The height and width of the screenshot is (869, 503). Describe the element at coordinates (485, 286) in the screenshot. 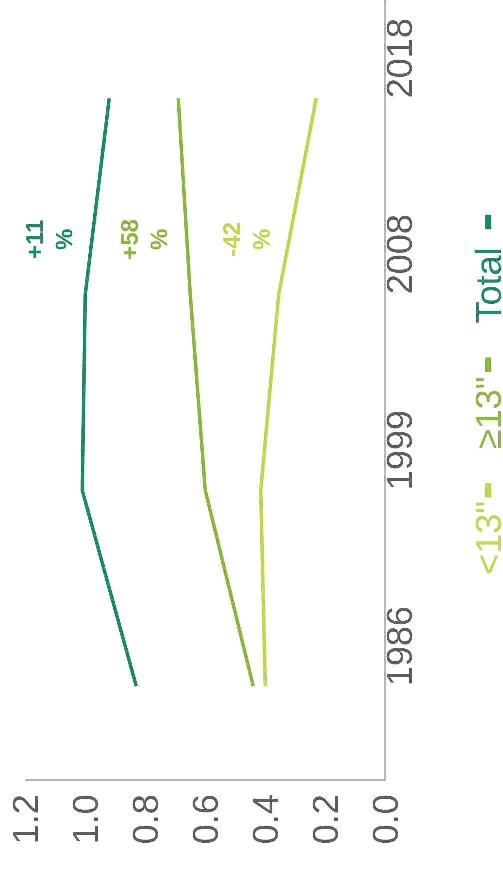

I see `legend-label: Total` at that location.